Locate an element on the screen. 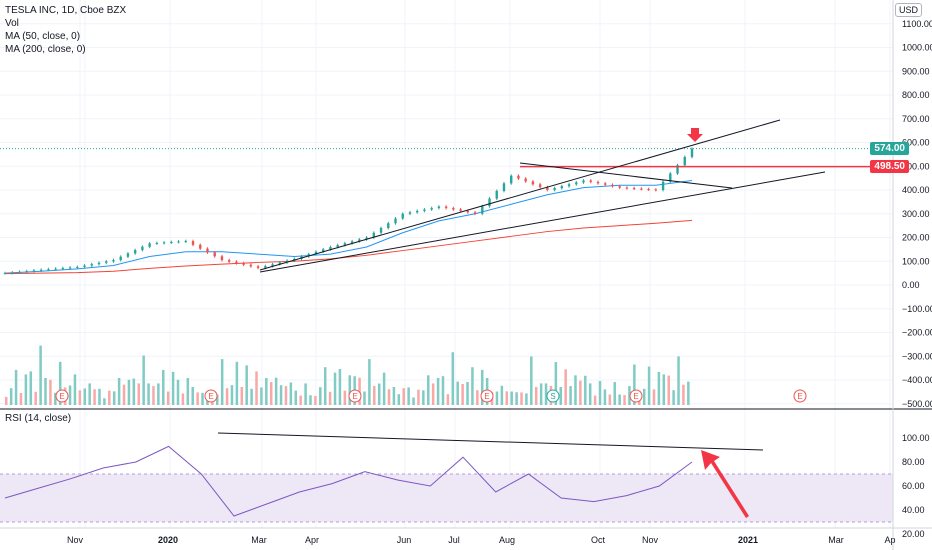 This screenshot has width=932, height=550. time-tick-label: Apr is located at coordinates (312, 540).